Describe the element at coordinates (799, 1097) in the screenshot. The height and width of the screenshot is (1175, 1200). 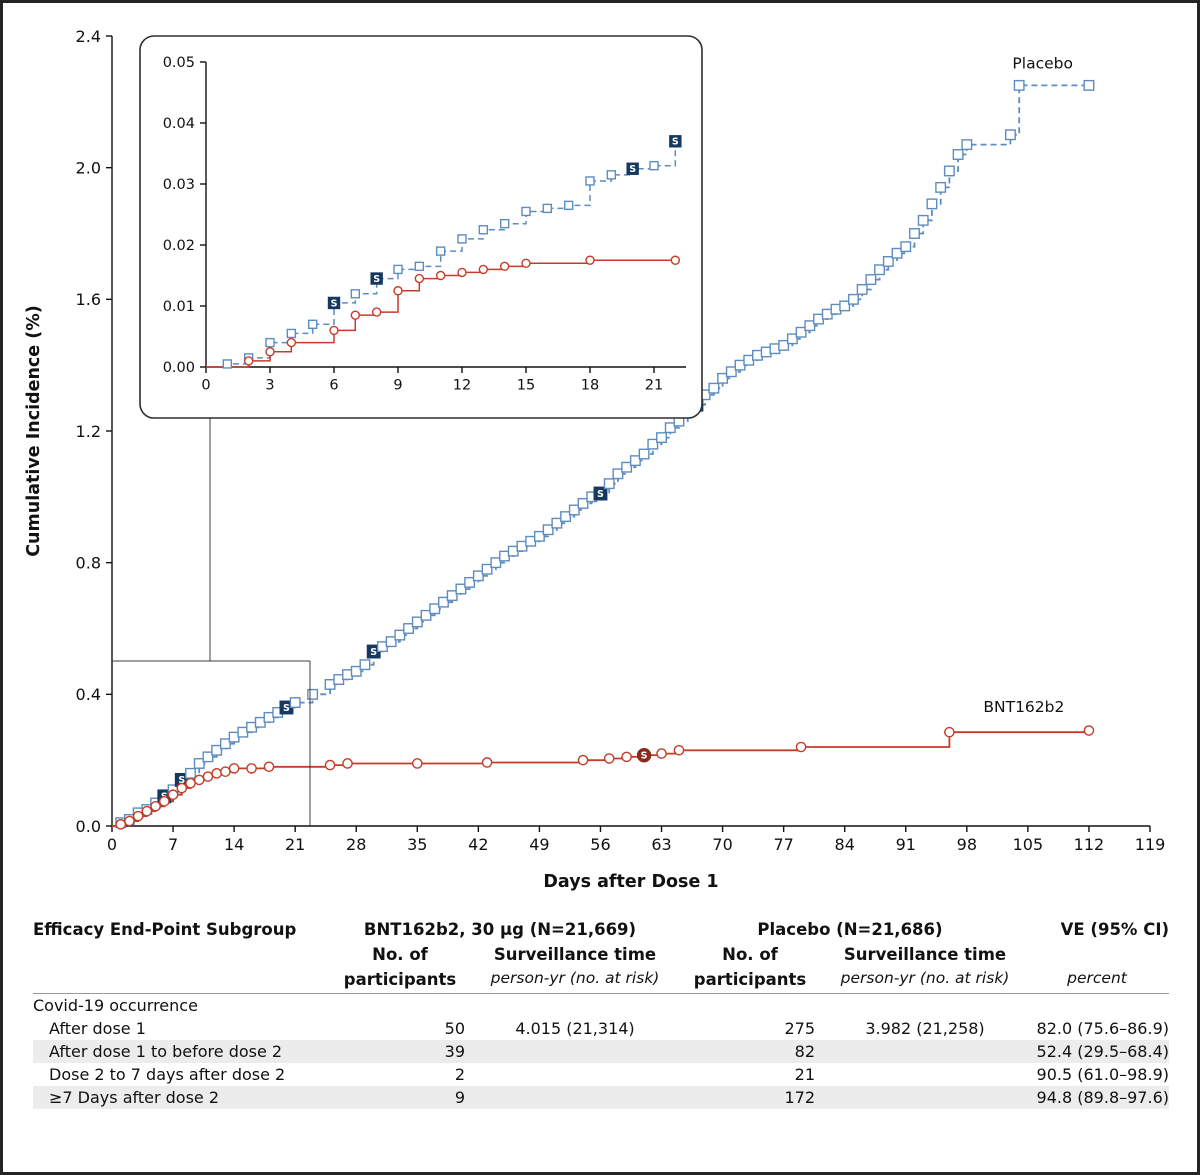
I see `cell-plc_n: 172` at that location.